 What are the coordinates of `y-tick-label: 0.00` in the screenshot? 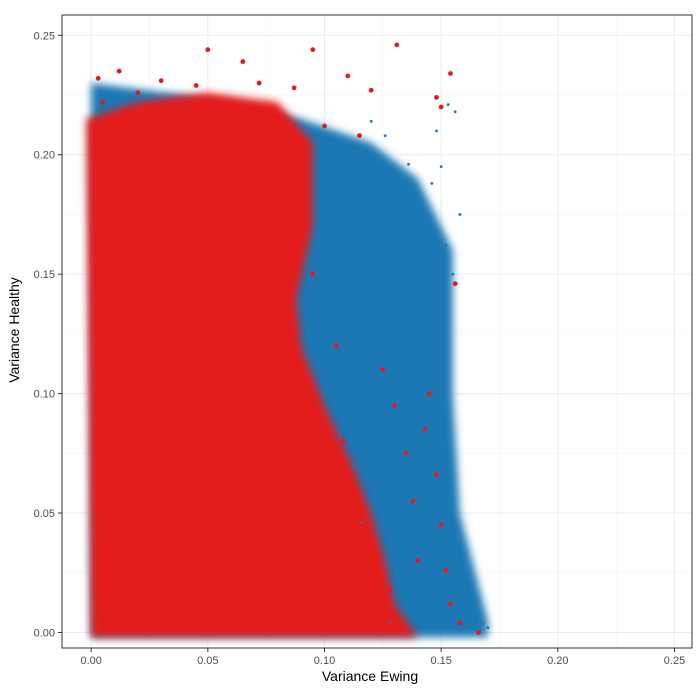 It's located at (44, 633).